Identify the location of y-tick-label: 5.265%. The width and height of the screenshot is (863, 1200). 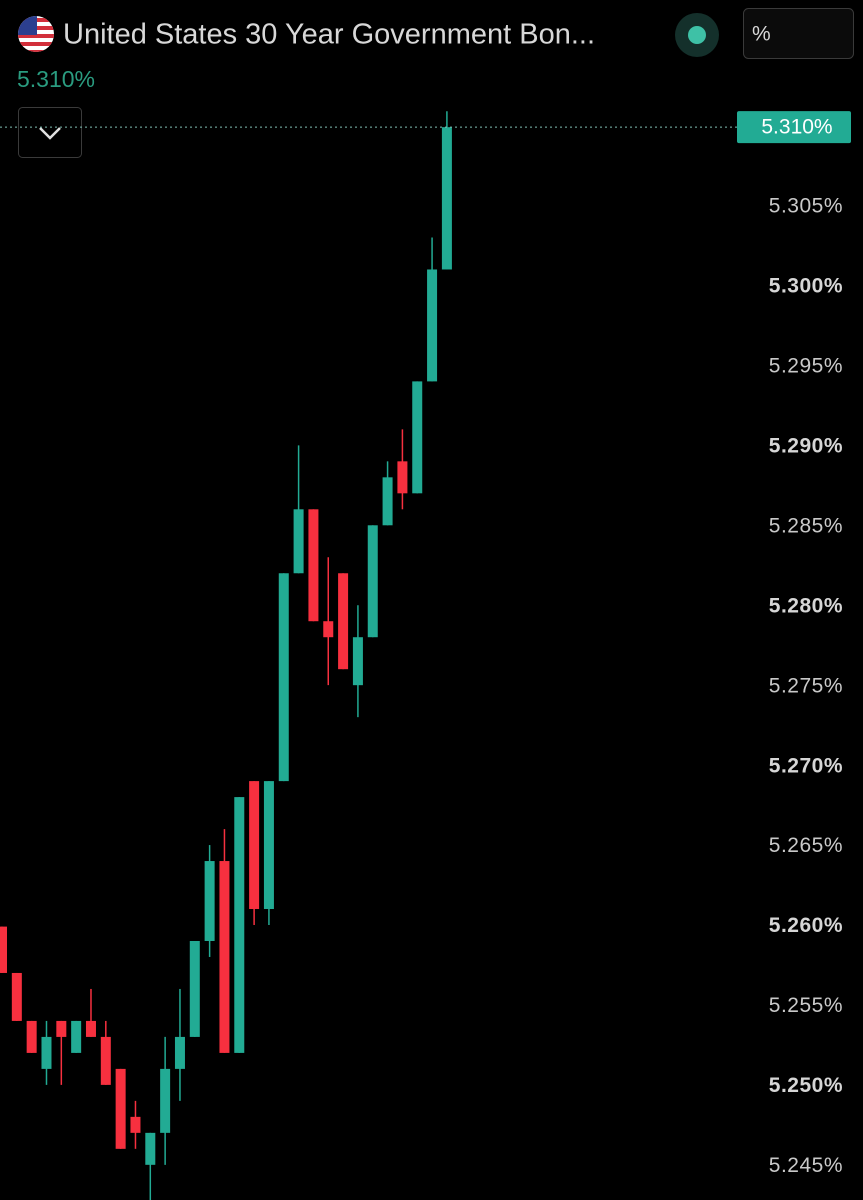
(806, 845).